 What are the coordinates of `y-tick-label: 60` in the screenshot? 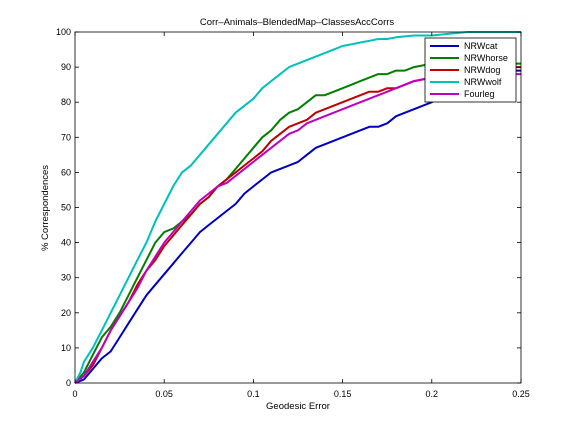 It's located at (66, 172).